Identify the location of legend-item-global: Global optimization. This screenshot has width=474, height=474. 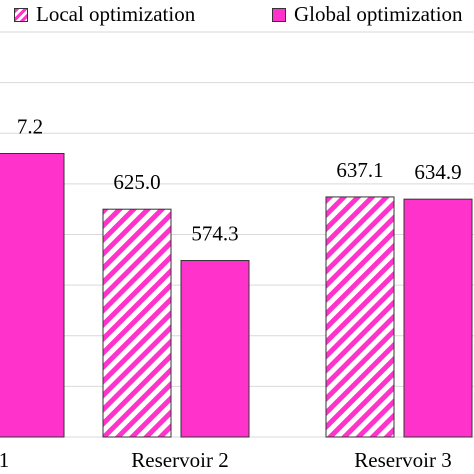
(367, 14).